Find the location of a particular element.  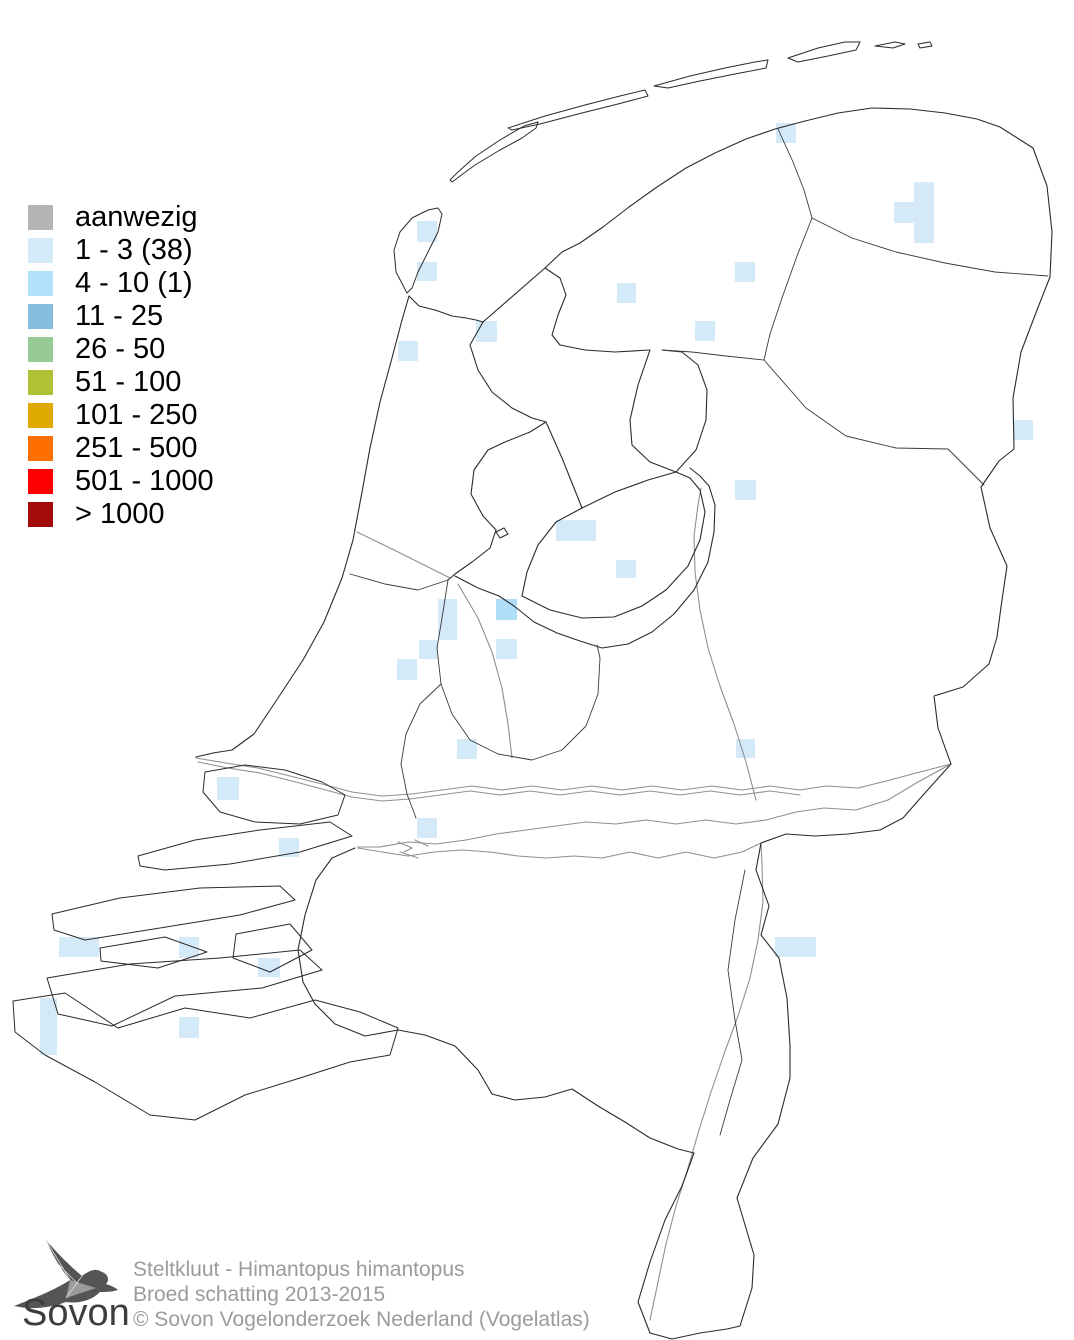

border-friesland-drenthe is located at coordinates (788, 289).